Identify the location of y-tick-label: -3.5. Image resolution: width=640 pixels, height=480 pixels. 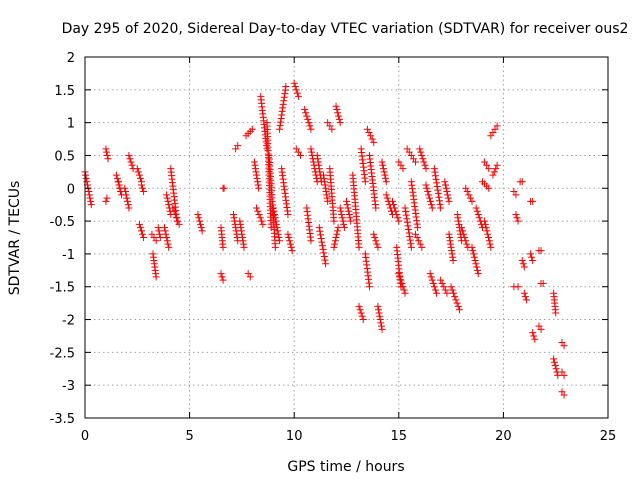
(62, 419).